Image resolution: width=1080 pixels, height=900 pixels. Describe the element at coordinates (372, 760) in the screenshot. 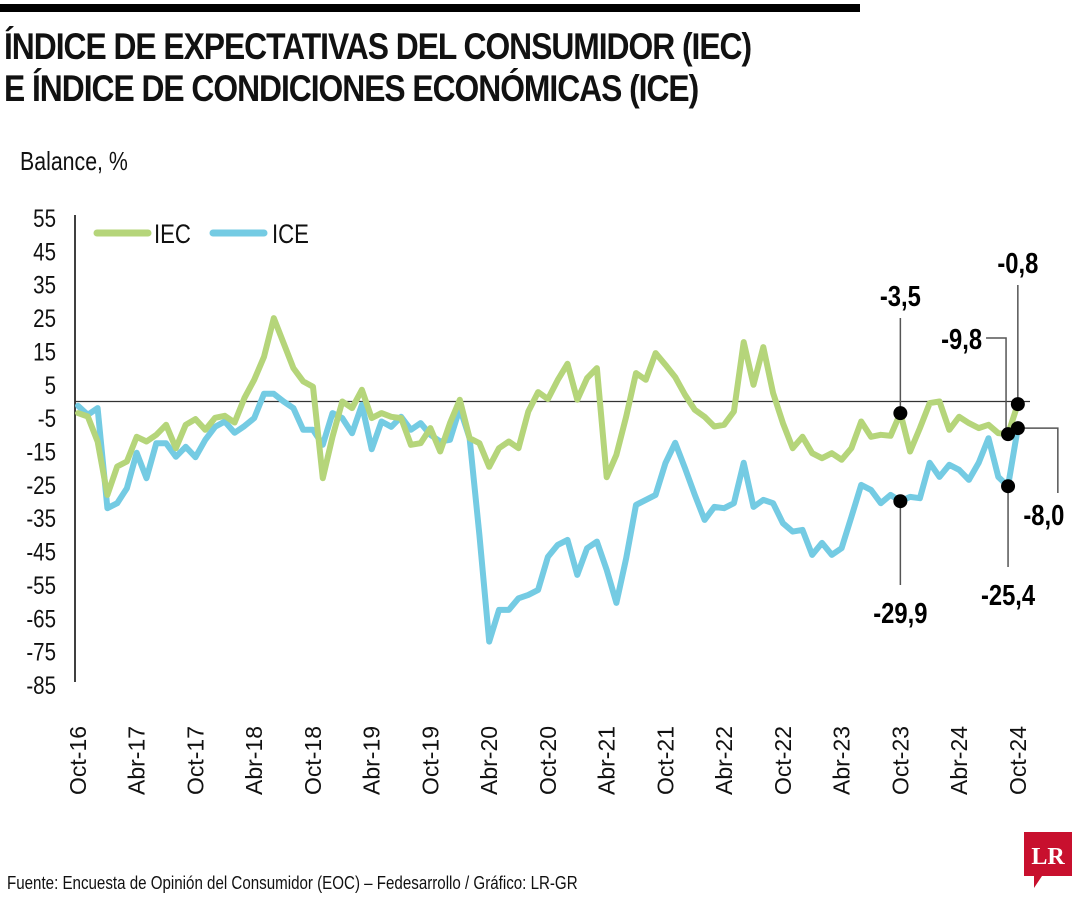

I see `x-tick-label: Abr-19` at that location.